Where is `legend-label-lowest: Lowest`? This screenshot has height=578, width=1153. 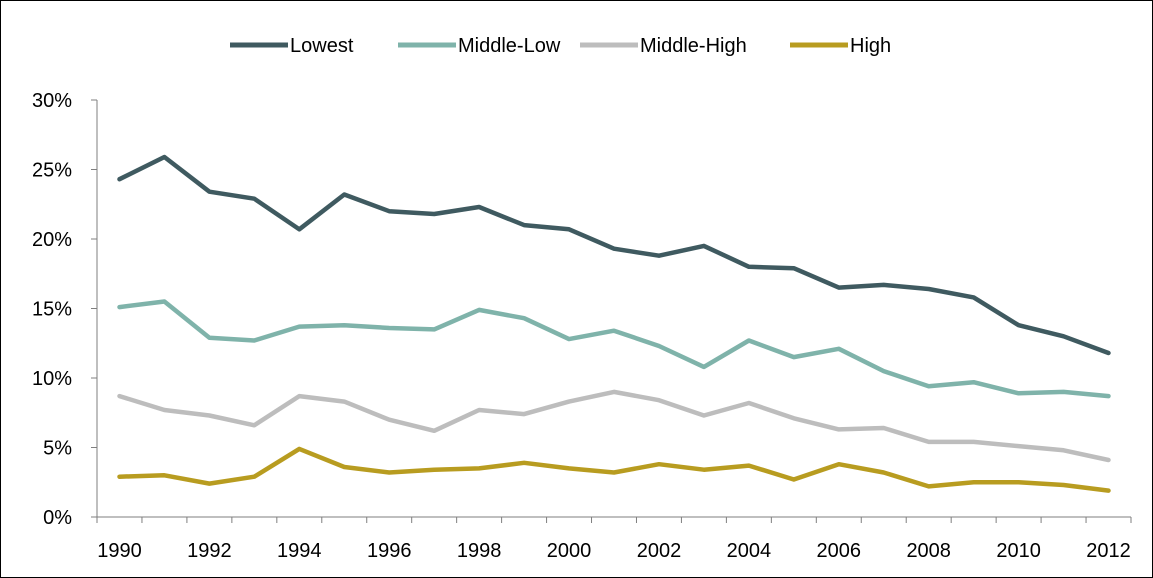
legend-label-lowest: Lowest is located at coordinates (322, 46).